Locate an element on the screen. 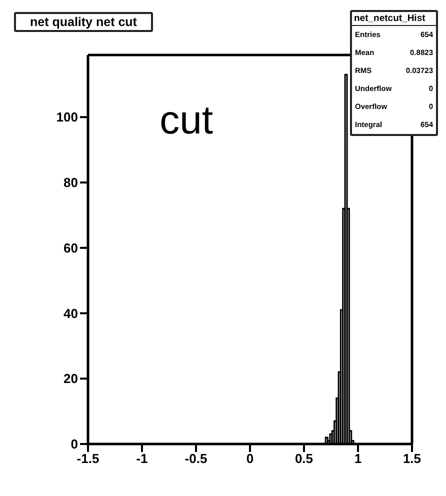 This screenshot has height=496, width=446. chart-title: net quality net cut is located at coordinates (83, 22).